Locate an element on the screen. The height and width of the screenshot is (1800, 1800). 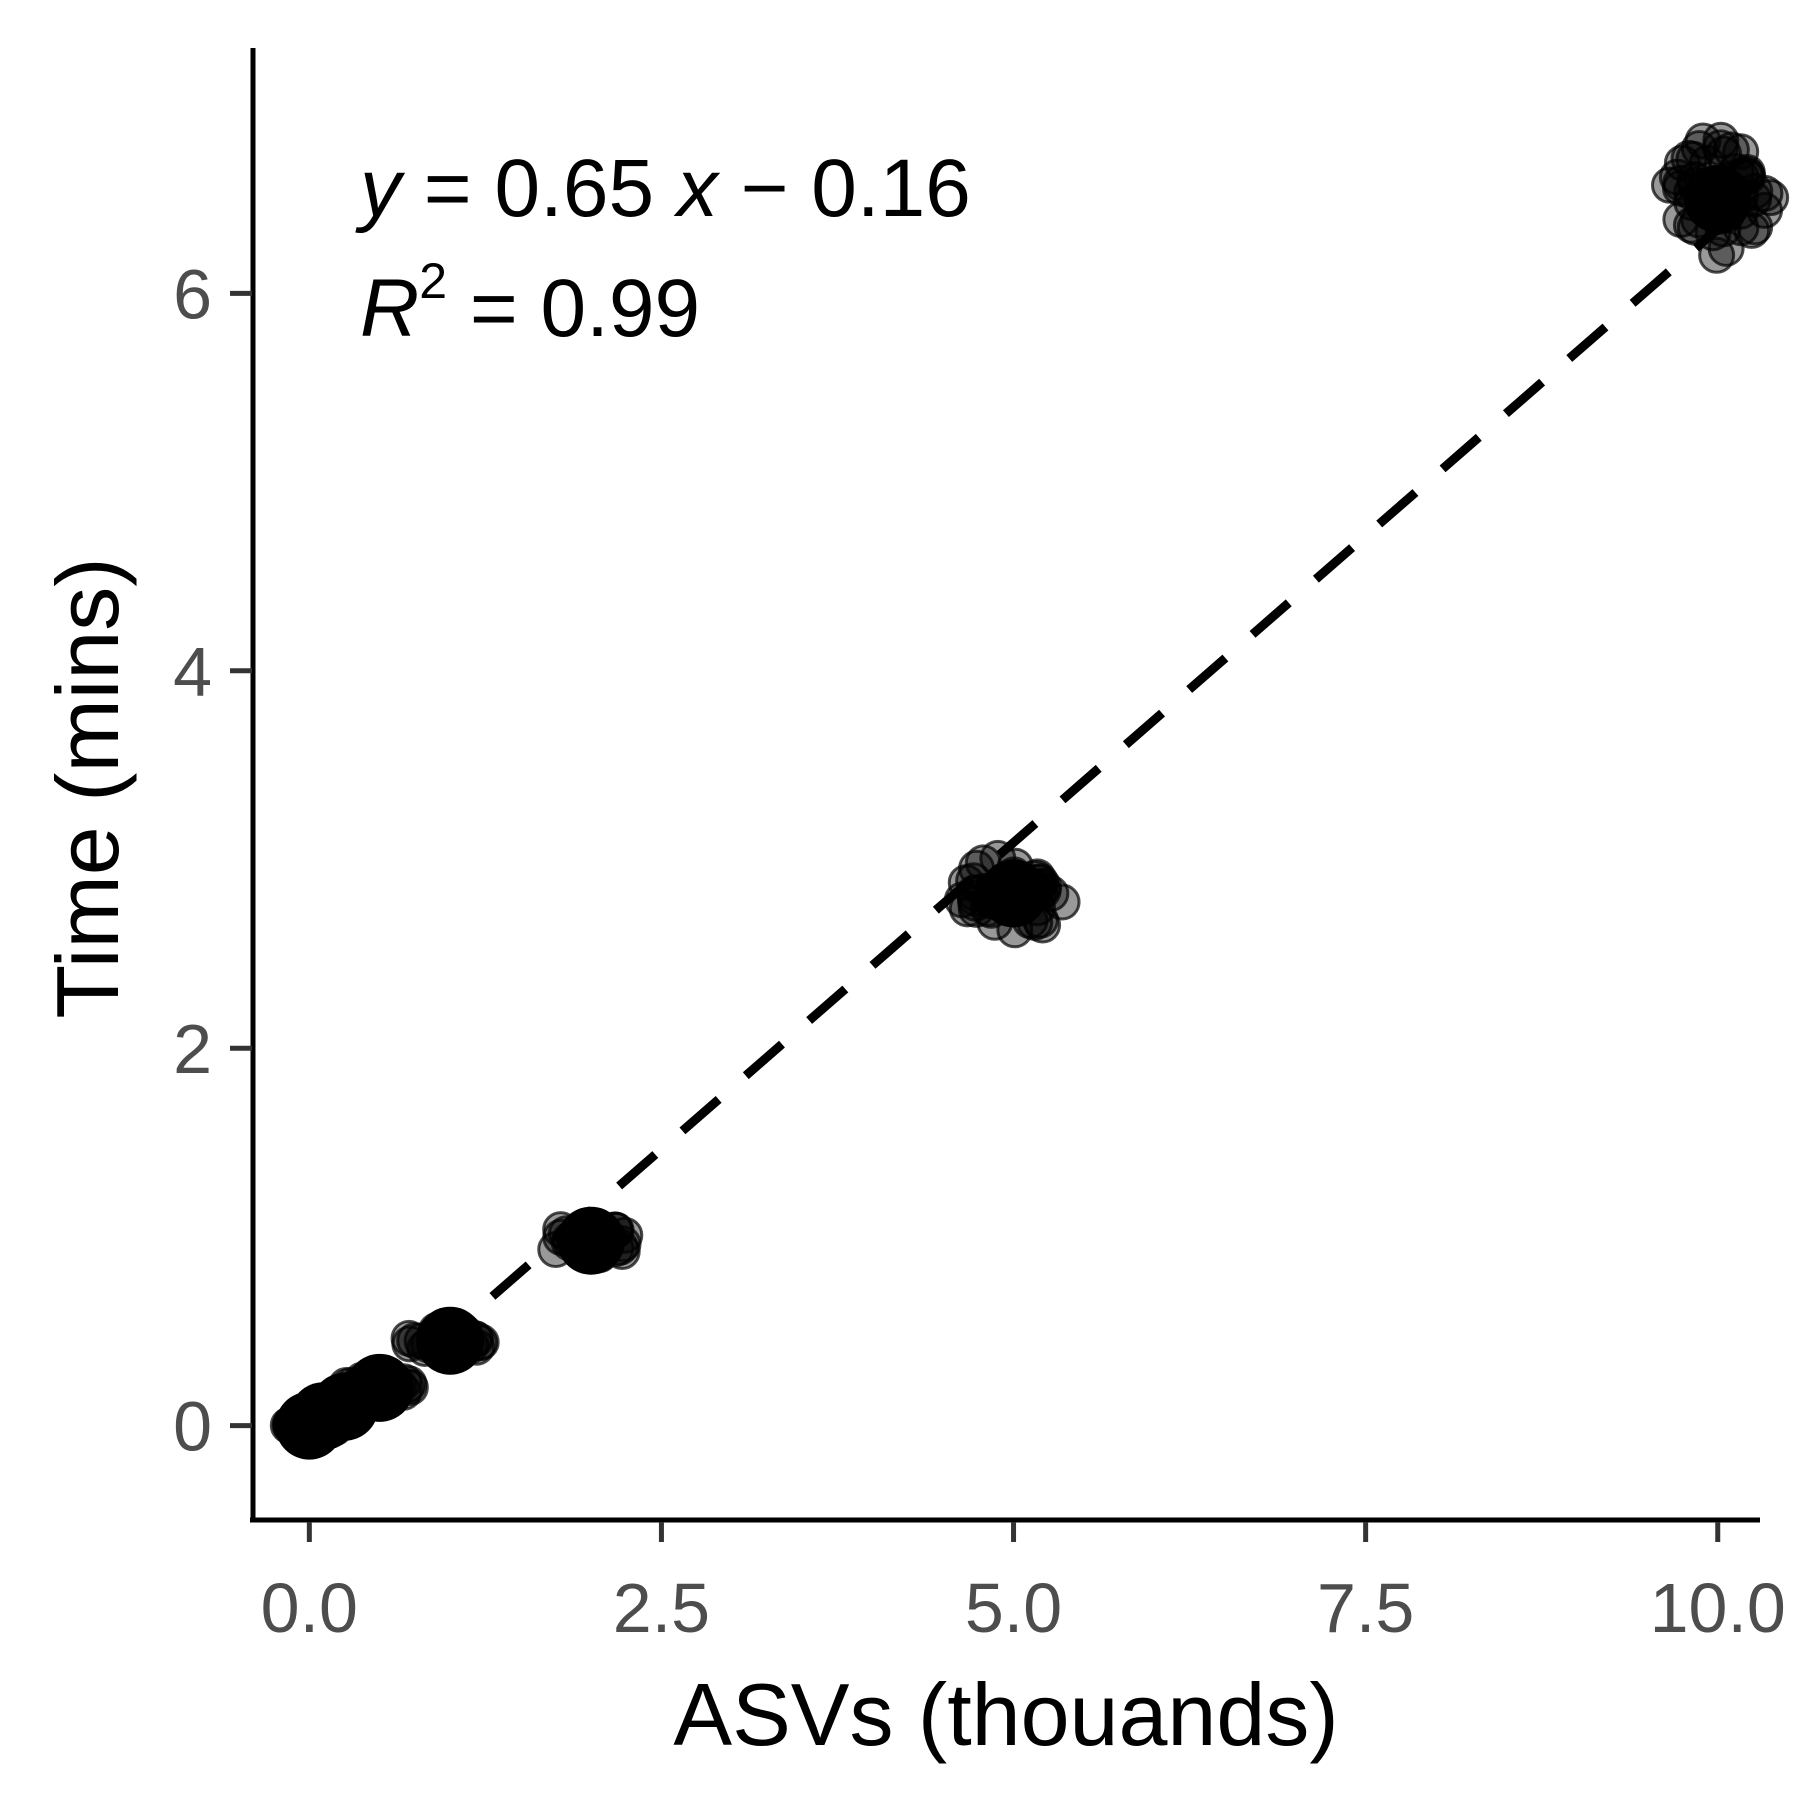
y-tick-label: 6 is located at coordinates (192, 294).